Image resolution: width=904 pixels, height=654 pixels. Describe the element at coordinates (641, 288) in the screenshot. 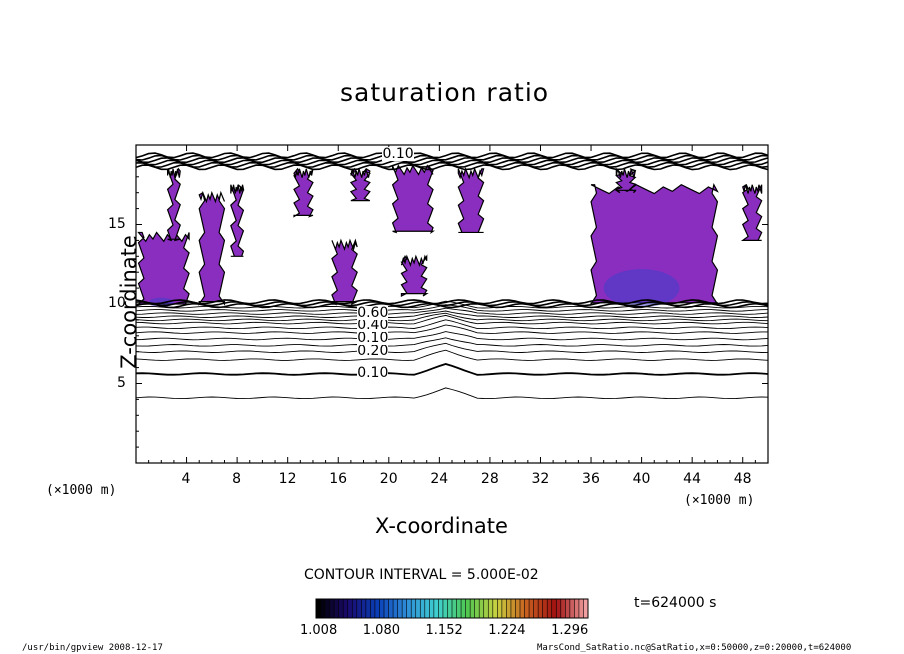

I see `high-saturation-spot` at that location.